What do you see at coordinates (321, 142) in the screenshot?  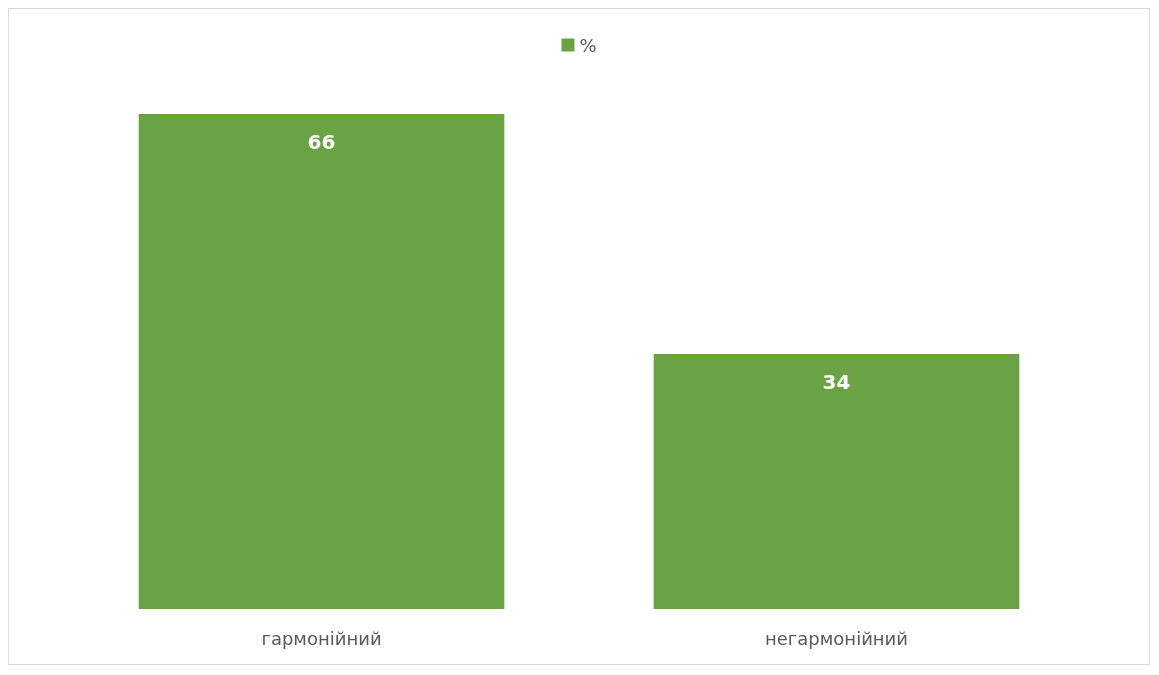 I see `data-label: 66` at bounding box center [321, 142].